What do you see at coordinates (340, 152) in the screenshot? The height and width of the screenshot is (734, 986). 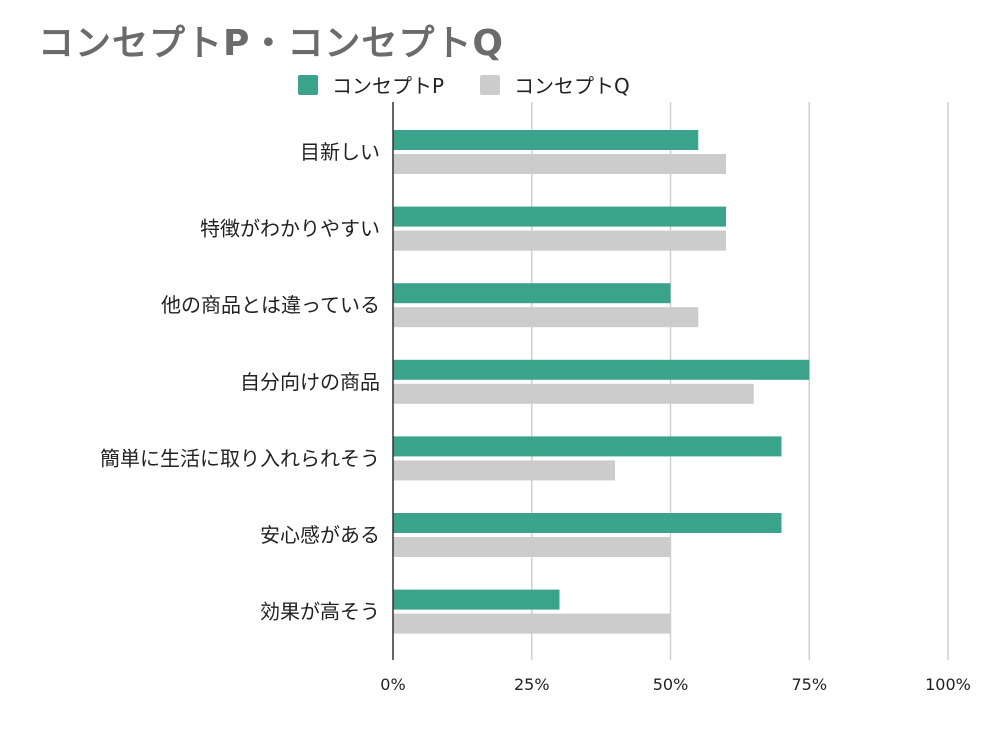 I see `category-label: 目新しい` at bounding box center [340, 152].